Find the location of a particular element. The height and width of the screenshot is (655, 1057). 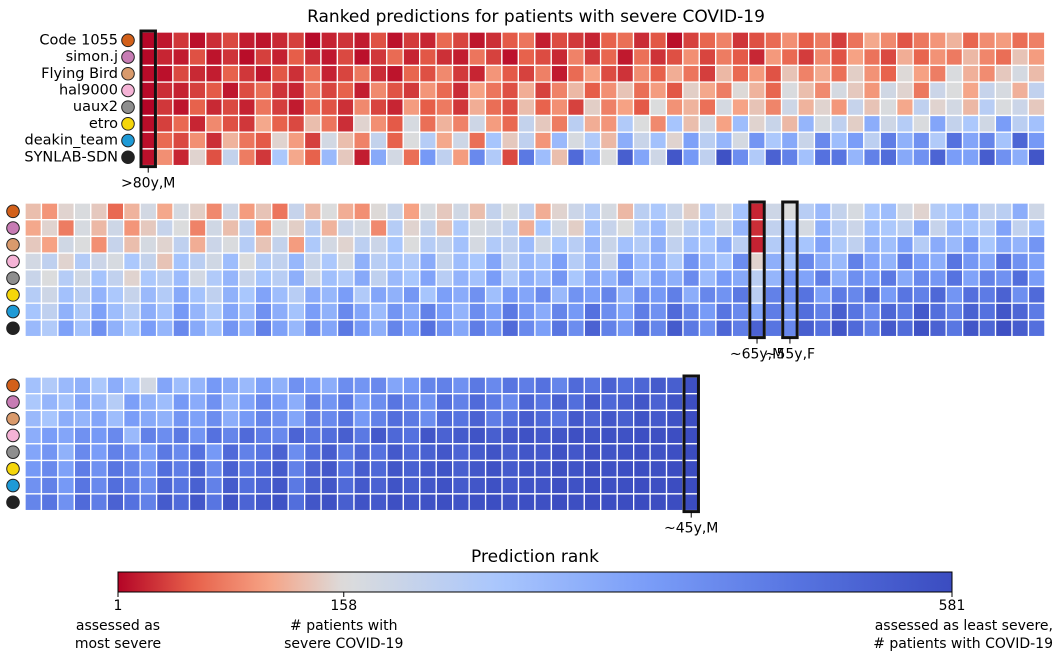

legend-dot is located at coordinates (13, 435).